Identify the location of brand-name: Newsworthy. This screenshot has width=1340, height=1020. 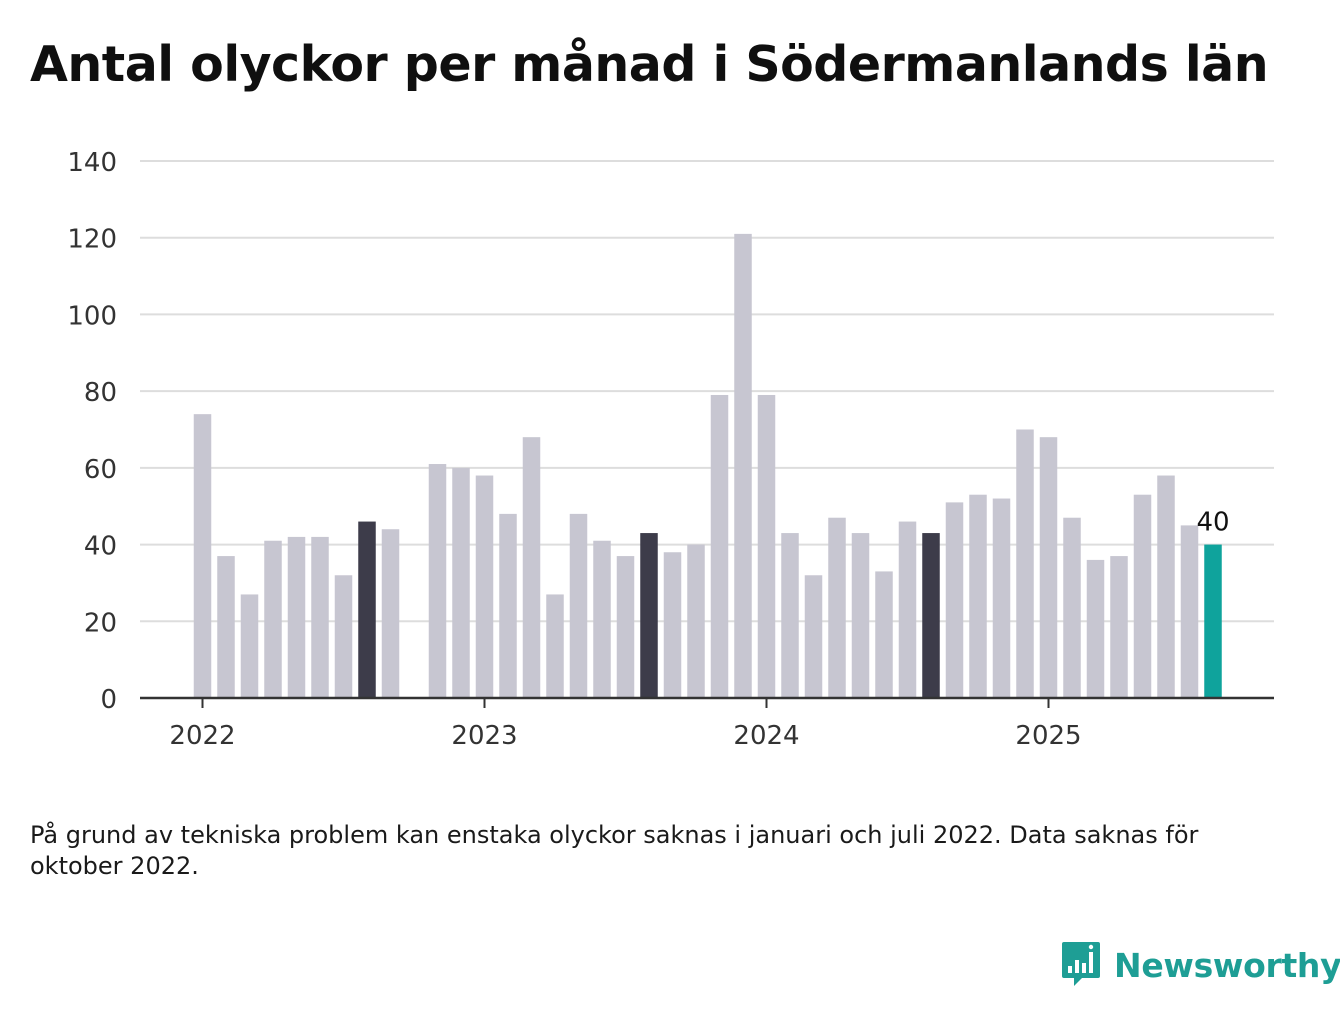
(1227, 965).